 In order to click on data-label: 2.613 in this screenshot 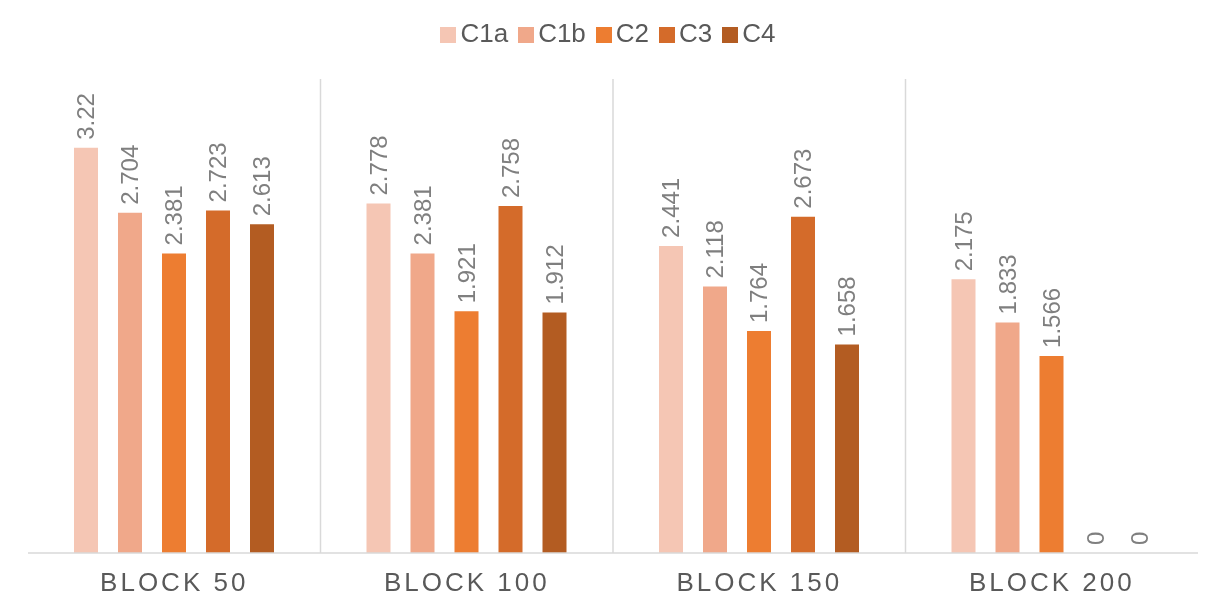, I will do `click(262, 186)`.